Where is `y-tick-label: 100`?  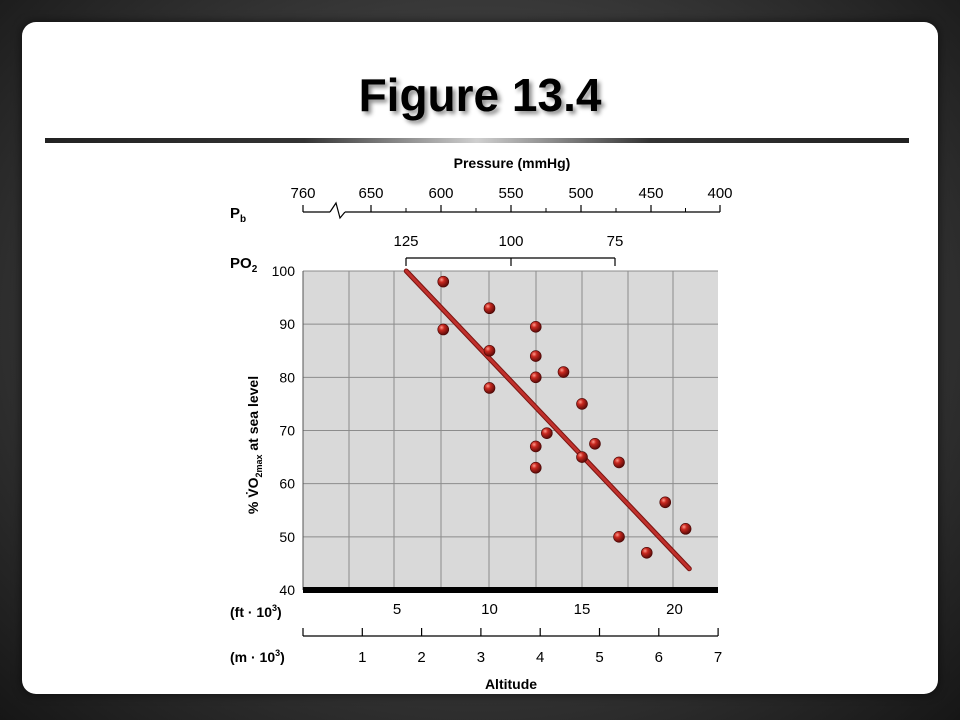
y-tick-label: 100 is located at coordinates (284, 271).